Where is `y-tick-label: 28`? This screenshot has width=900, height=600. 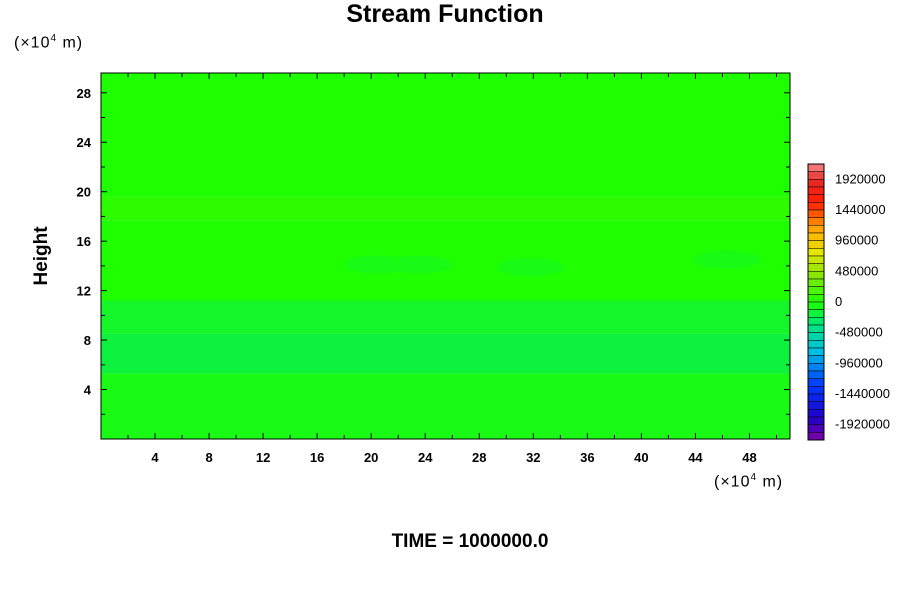
y-tick-label: 28 is located at coordinates (84, 93).